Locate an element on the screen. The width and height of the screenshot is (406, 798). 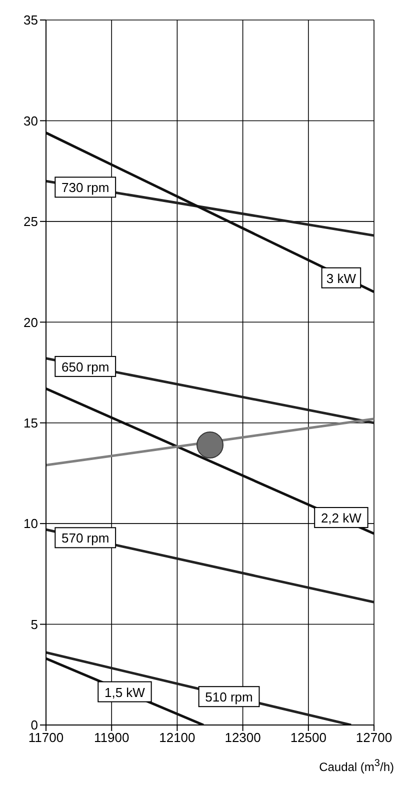
annotation: 650 rpm is located at coordinates (86, 366).